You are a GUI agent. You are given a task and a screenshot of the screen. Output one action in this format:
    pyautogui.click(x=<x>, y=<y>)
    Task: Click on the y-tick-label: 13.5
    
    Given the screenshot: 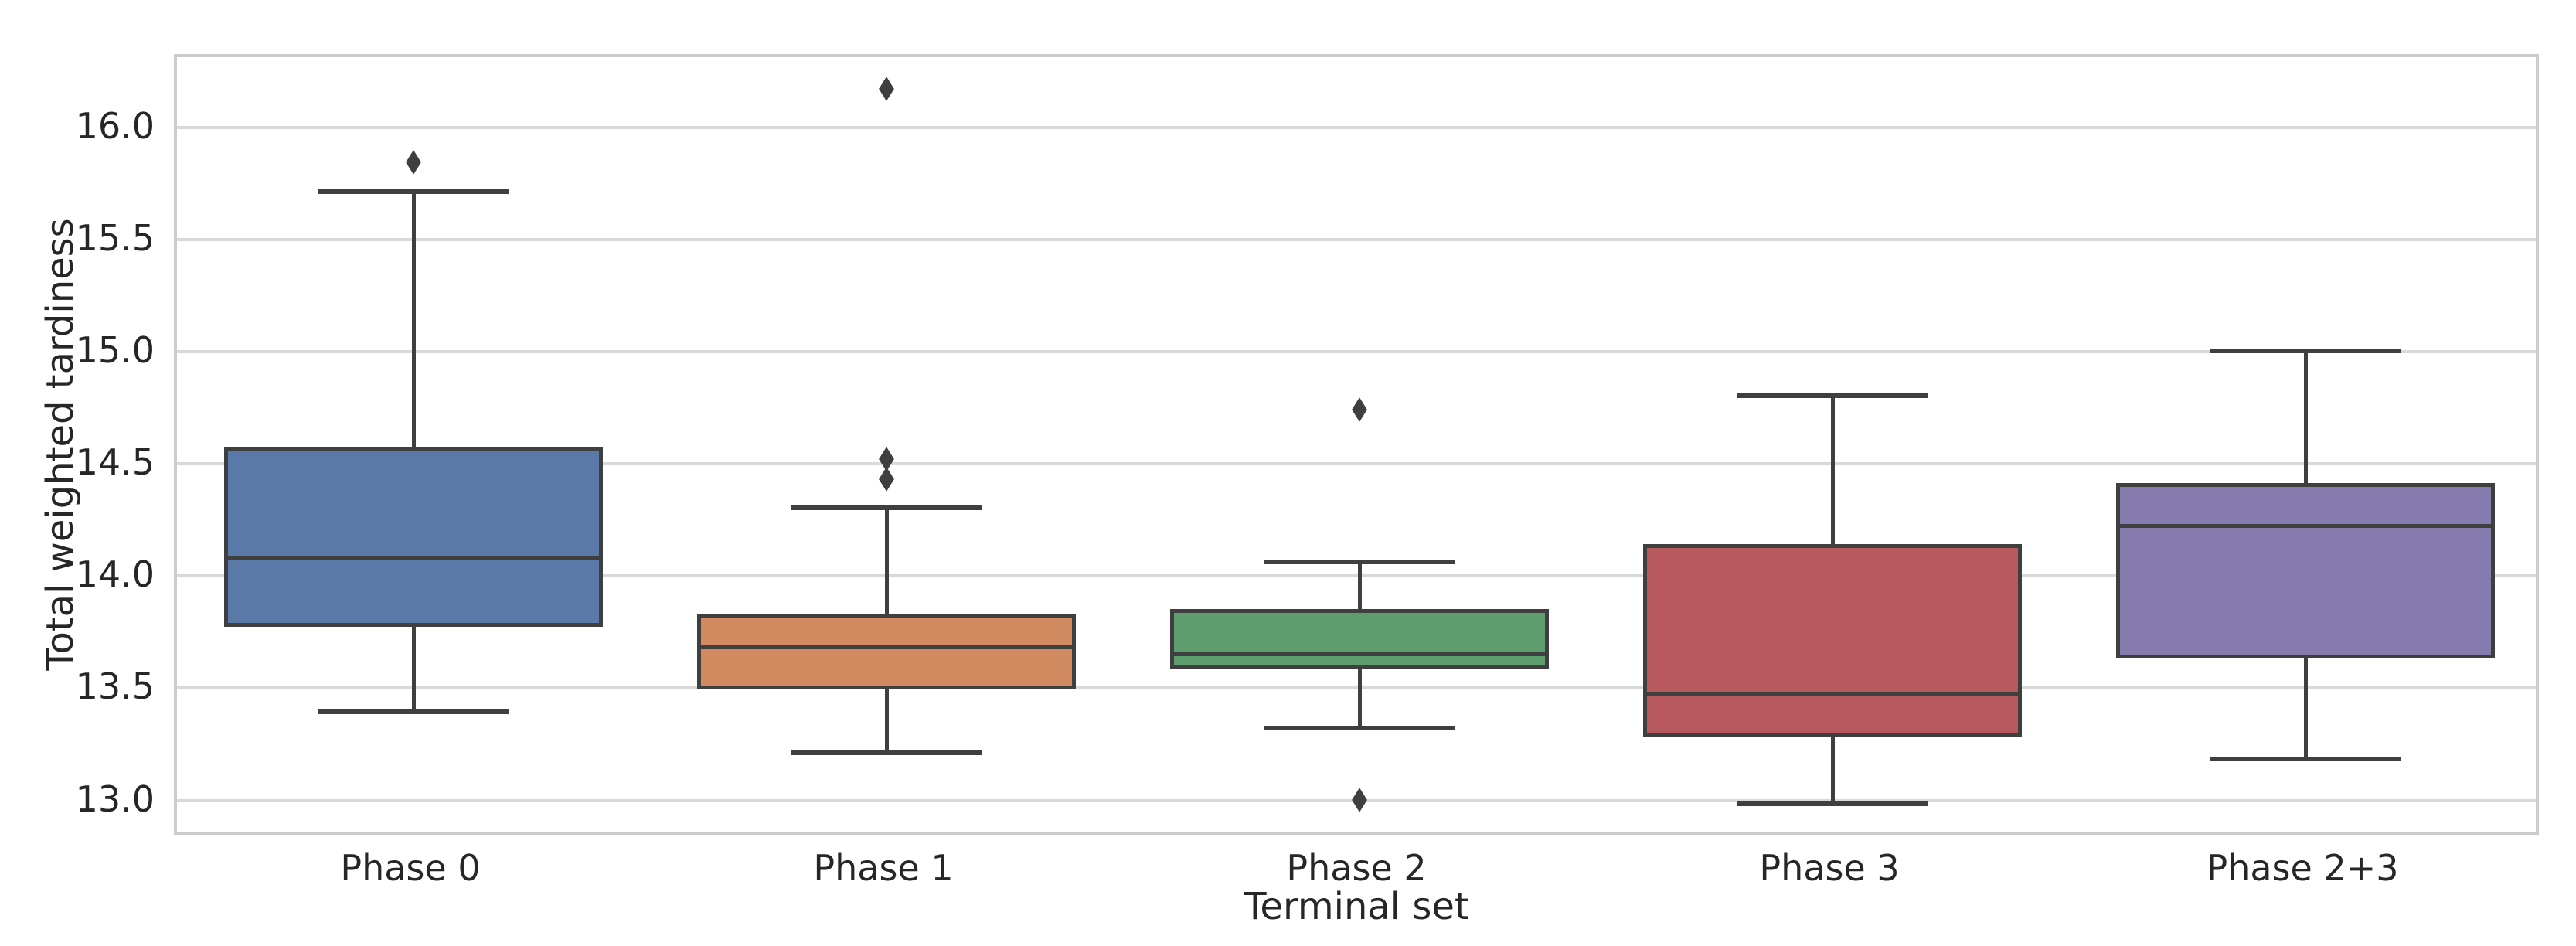 What is the action you would take?
    pyautogui.click(x=115, y=686)
    